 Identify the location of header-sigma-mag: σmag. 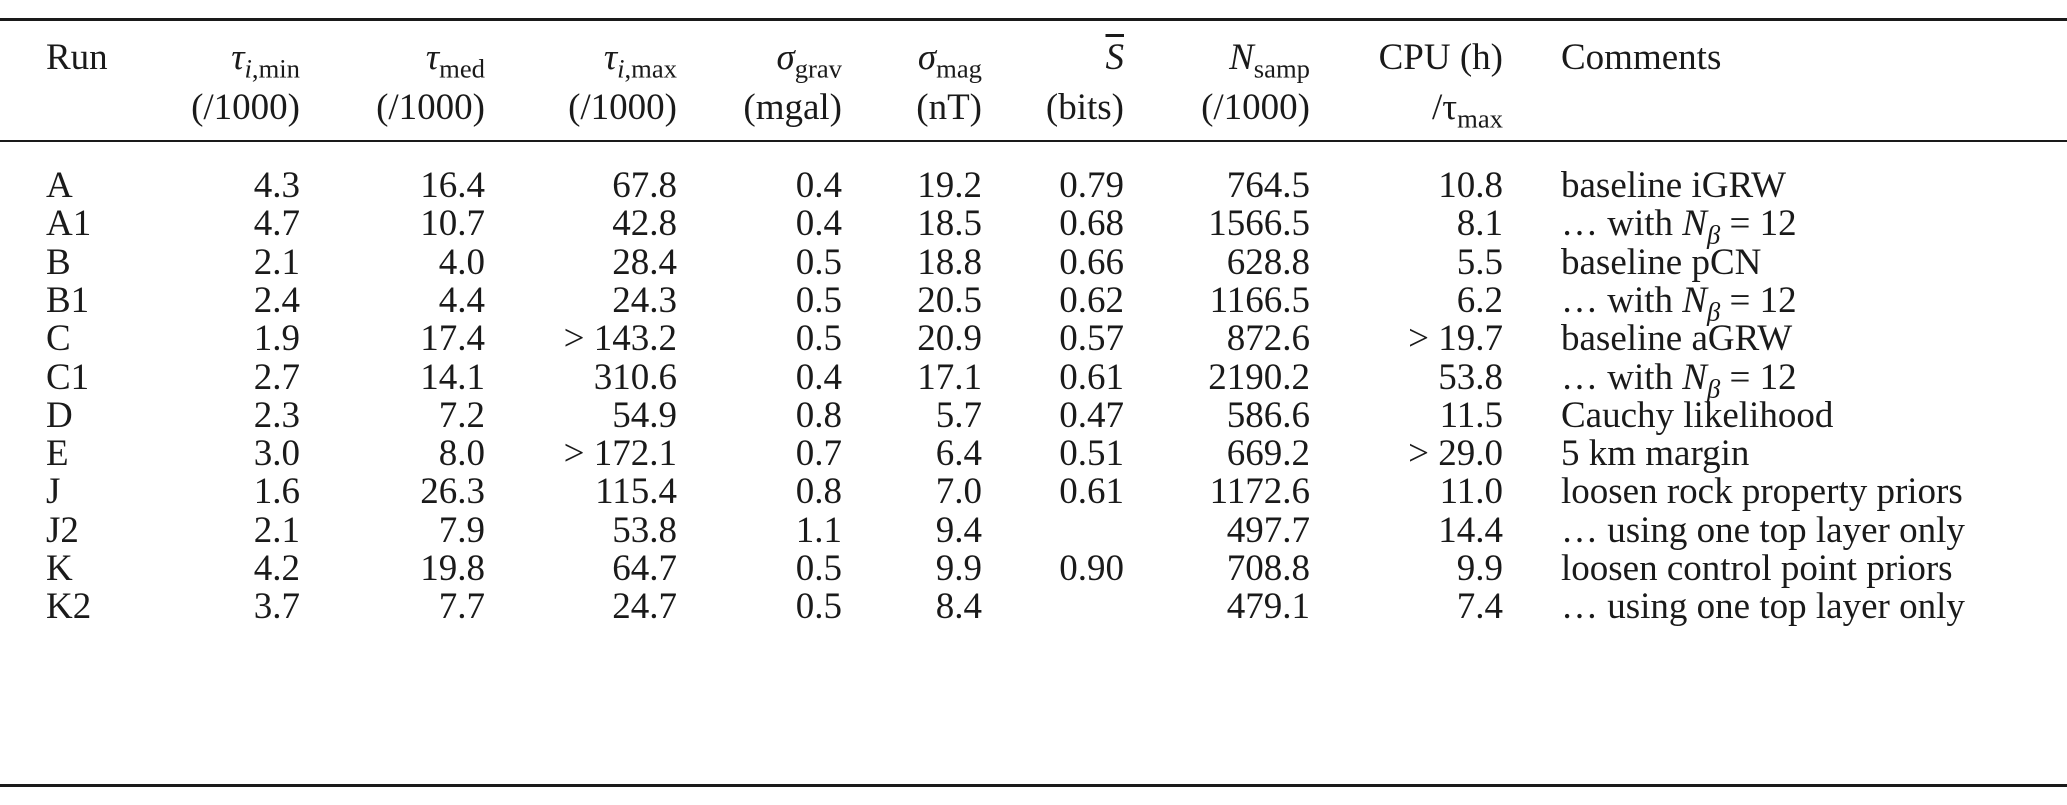
(949, 60).